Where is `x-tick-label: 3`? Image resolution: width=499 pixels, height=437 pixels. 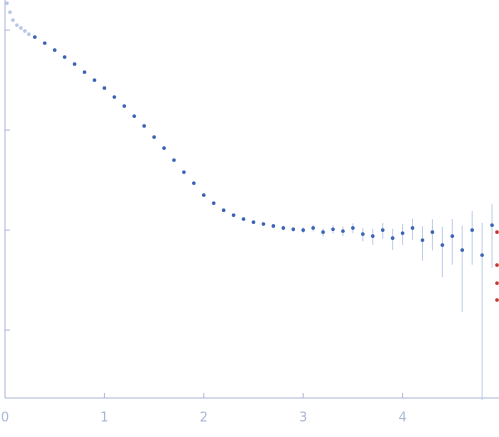 x-tick-label: 3 is located at coordinates (303, 418).